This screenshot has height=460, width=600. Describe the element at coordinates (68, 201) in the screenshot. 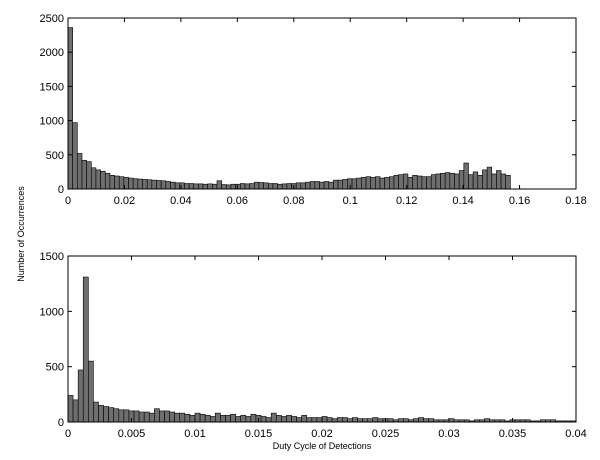

I see `top-x-tick-label: 0` at that location.